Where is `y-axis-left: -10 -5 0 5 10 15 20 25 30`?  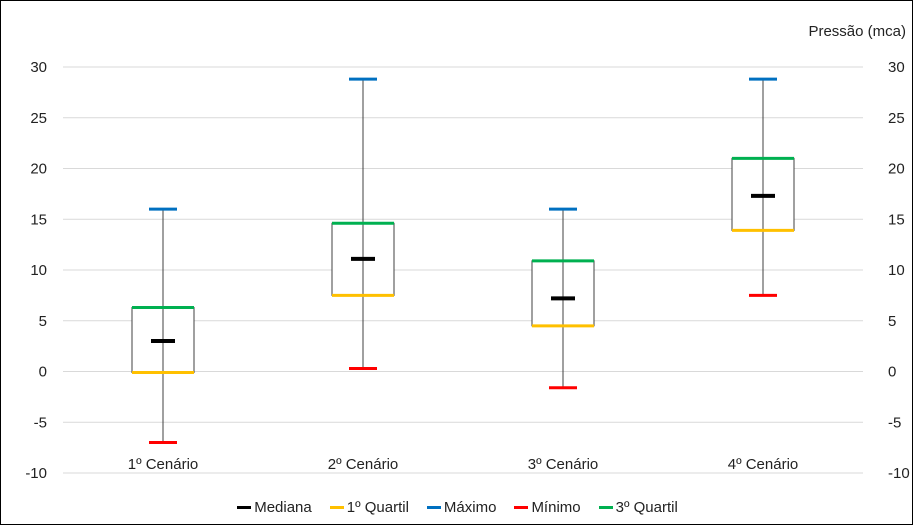 y-axis-left: -10 -5 0 5 10 15 20 25 30 is located at coordinates (36, 270).